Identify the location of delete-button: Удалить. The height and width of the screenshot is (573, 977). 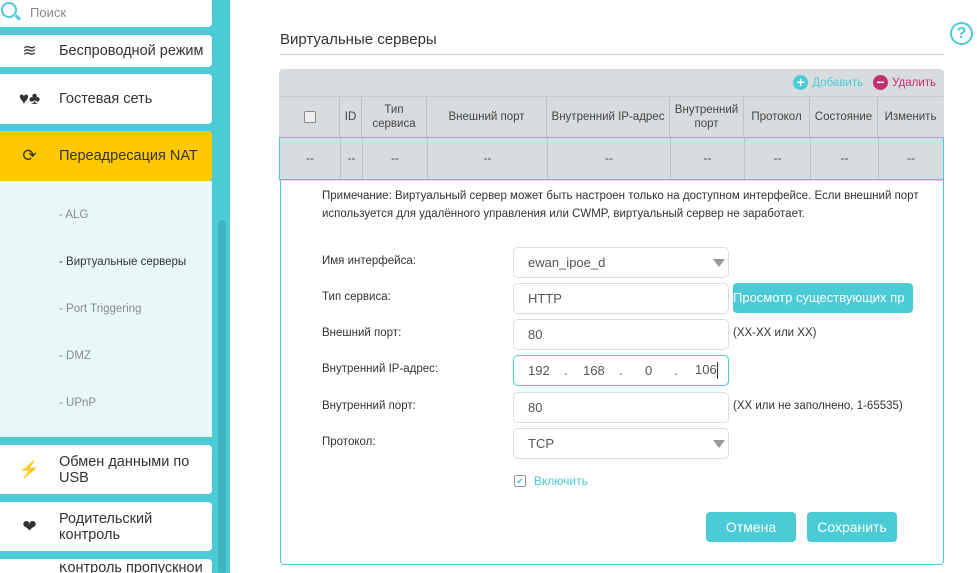
(914, 82).